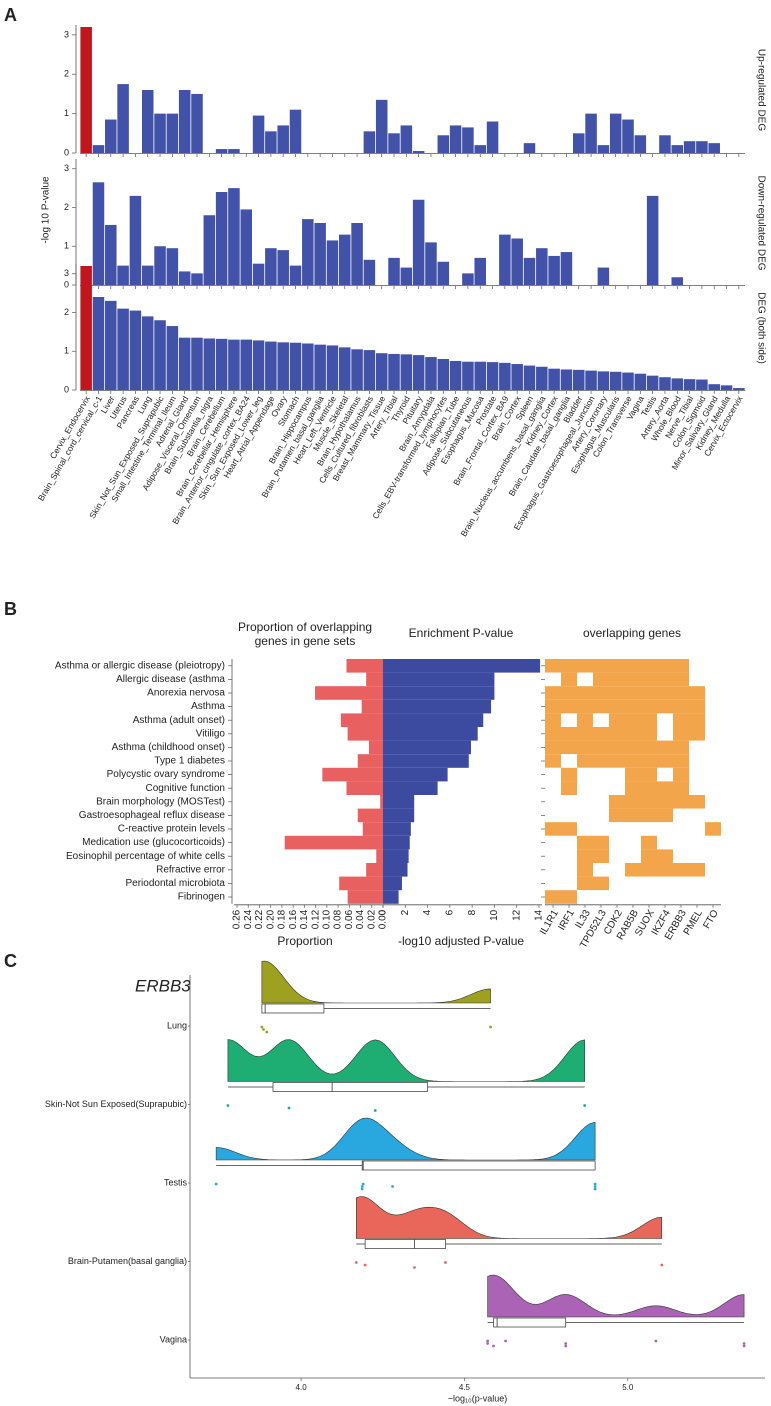  What do you see at coordinates (628, 1387) in the screenshot?
I see `x-tick-label: 5.0` at bounding box center [628, 1387].